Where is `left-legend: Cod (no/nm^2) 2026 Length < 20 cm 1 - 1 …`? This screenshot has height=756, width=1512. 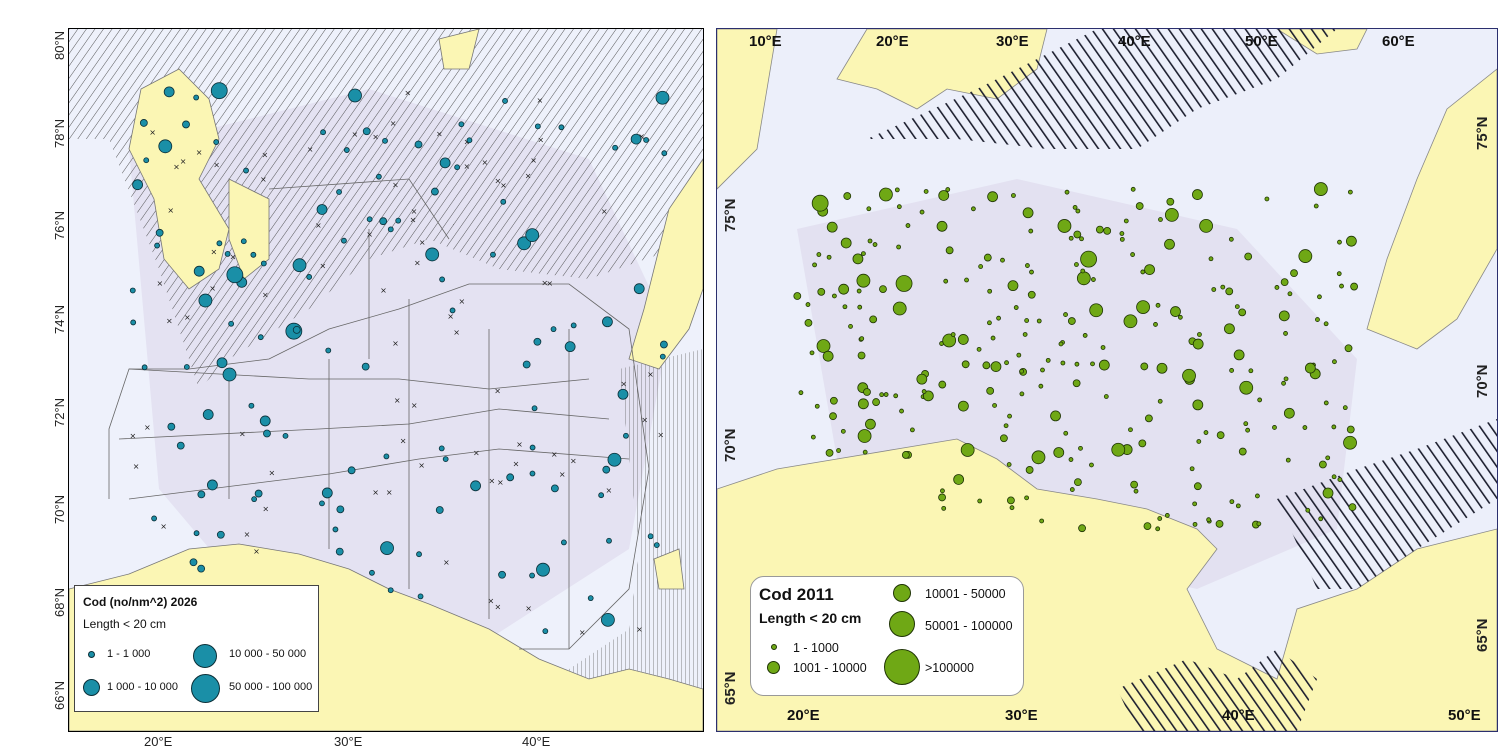
left-legend: Cod (no/nm^2) 2026 Length < 20 cm 1 - 1 … is located at coordinates (196, 648).